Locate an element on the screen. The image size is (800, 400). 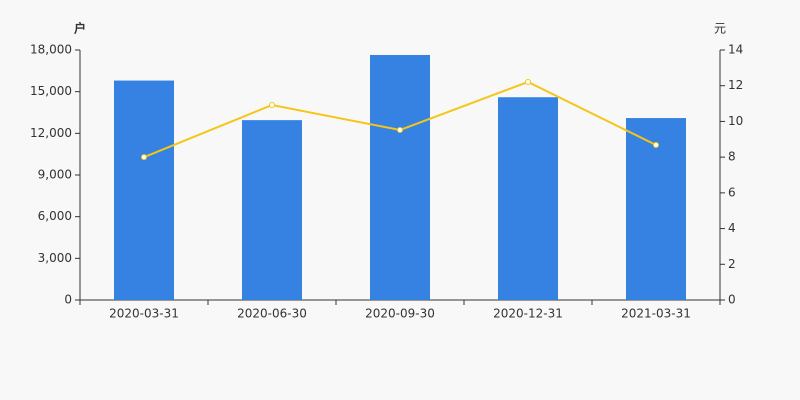
y-tick-label: 0 is located at coordinates (68, 300).